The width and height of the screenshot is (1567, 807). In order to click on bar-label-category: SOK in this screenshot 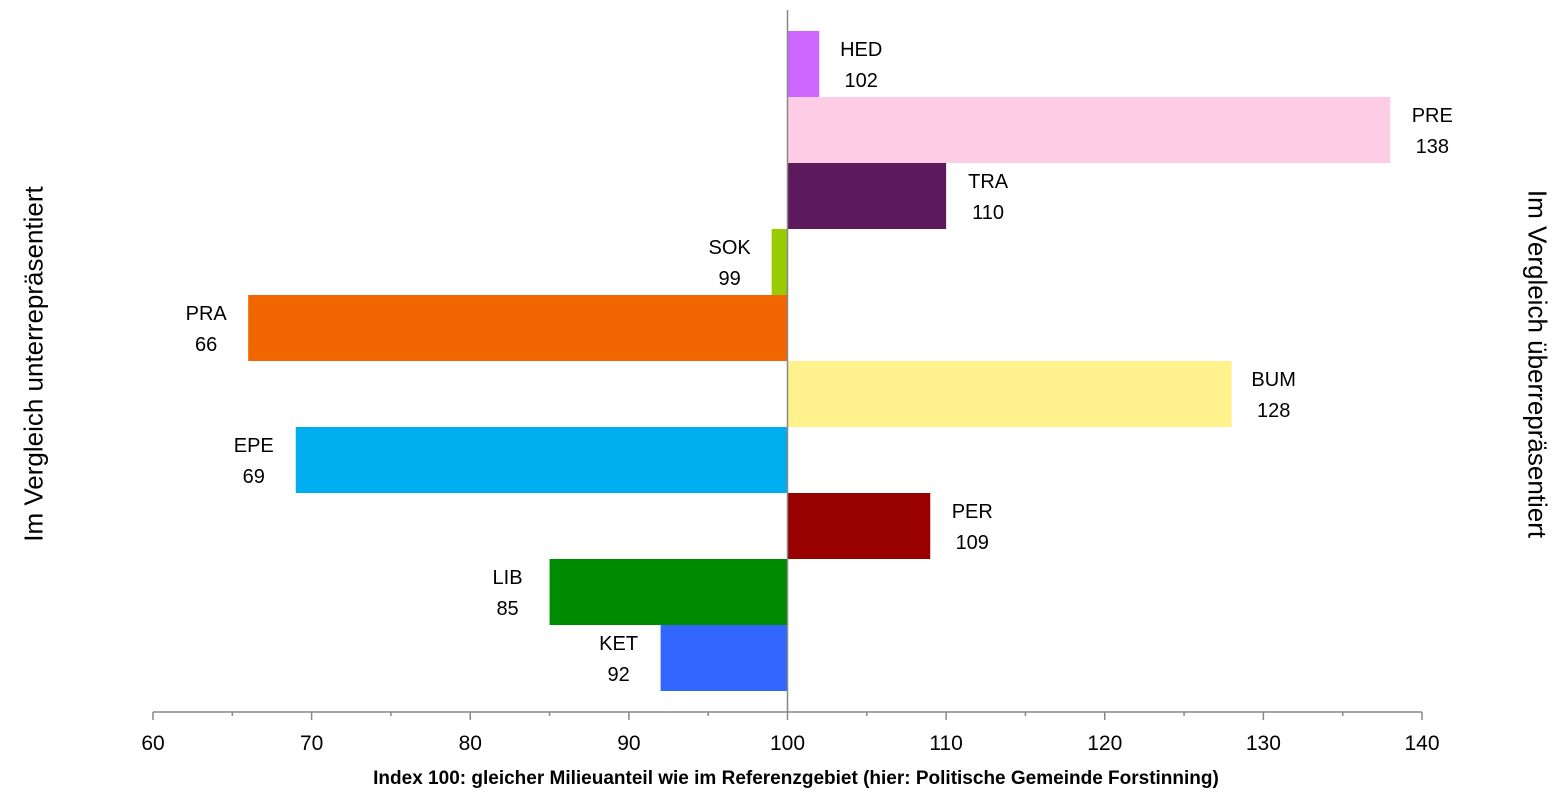, I will do `click(730, 248)`.